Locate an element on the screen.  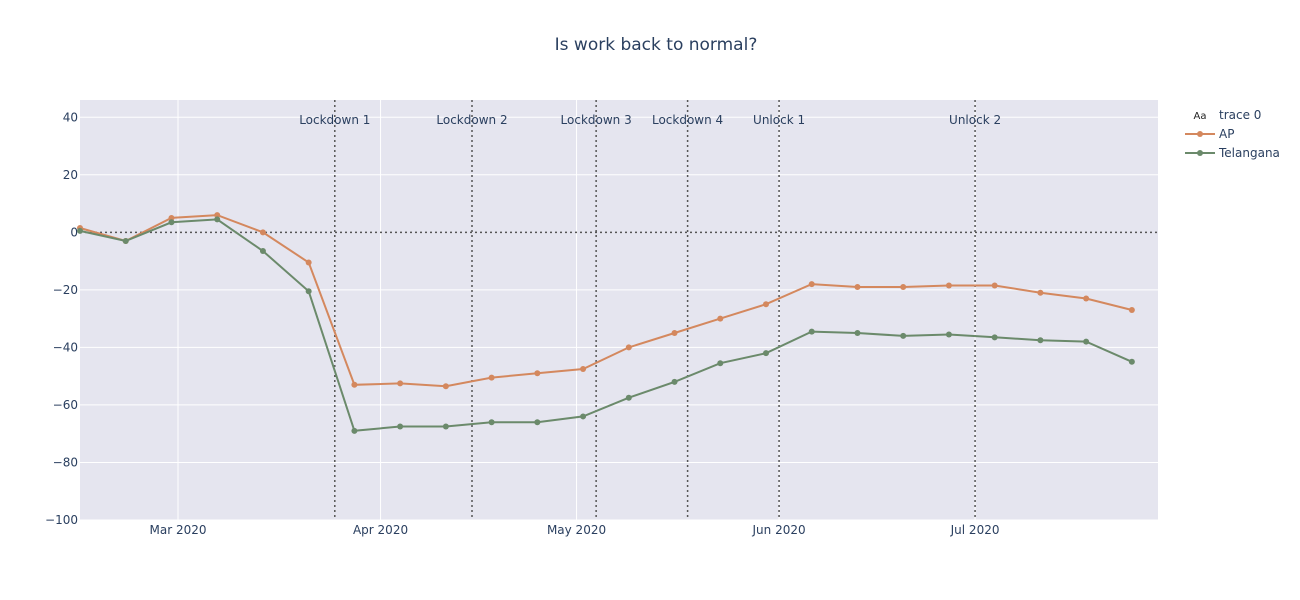
x-tick-label: Apr 2020 is located at coordinates (380, 530).